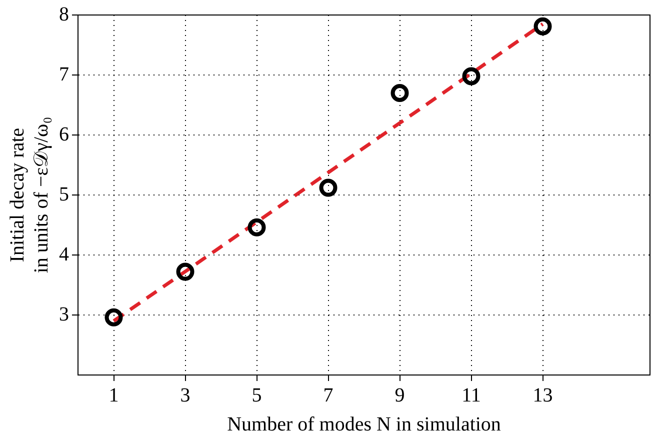 This screenshot has width=661, height=439. What do you see at coordinates (64, 314) in the screenshot?
I see `y-tick-label: 3` at bounding box center [64, 314].